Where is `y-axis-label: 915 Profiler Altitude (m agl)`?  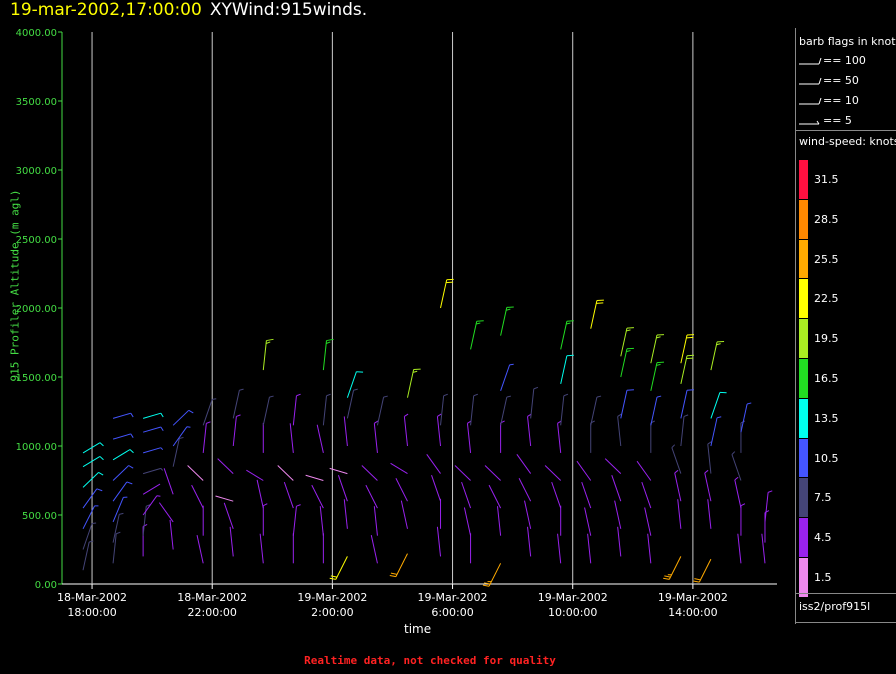
y-axis-label: 915 Profiler Altitude (m agl) is located at coordinates (15, 285).